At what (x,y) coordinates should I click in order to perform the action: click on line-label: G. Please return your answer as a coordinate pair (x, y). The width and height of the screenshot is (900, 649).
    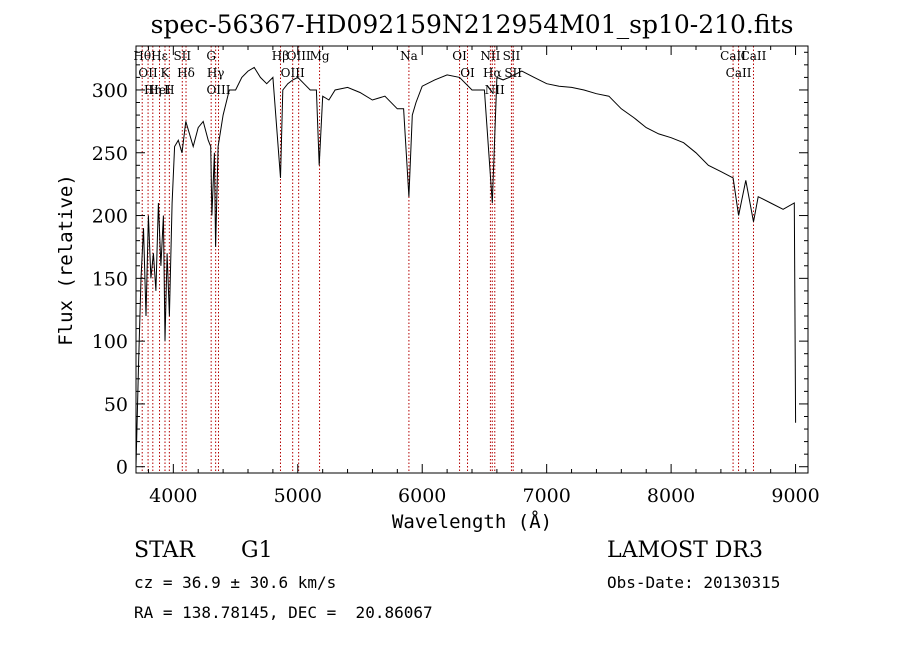
    Looking at the image, I should click on (211, 56).